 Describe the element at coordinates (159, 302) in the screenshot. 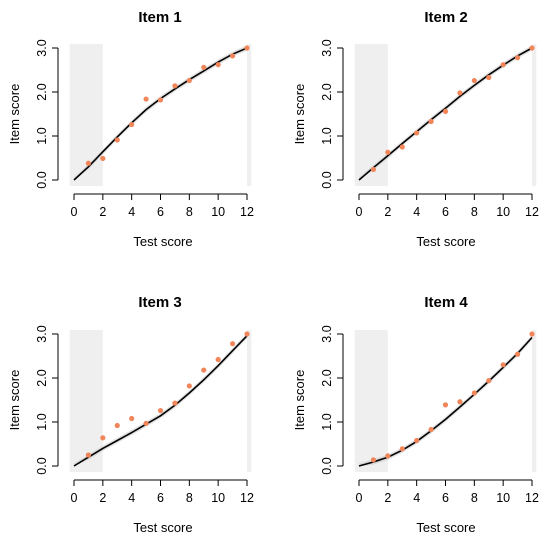

I see `panel-title: Item 3` at that location.